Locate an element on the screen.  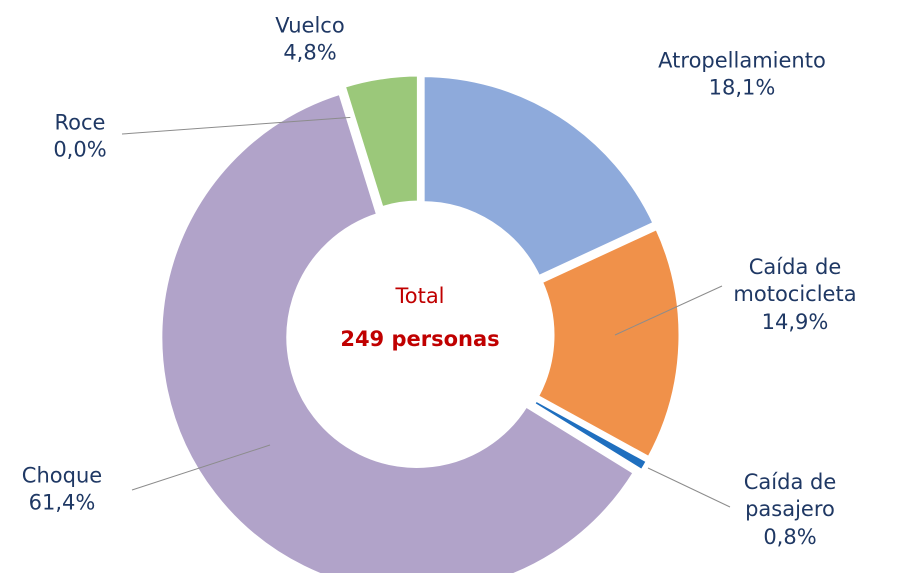
center-label: Total is located at coordinates (420, 296).